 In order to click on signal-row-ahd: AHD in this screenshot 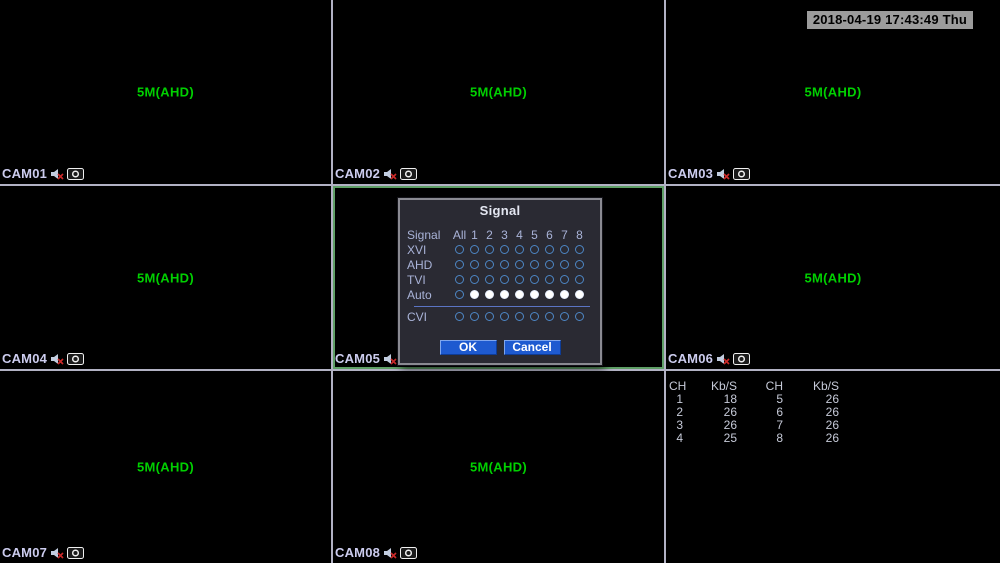, I will do `click(503, 264)`.